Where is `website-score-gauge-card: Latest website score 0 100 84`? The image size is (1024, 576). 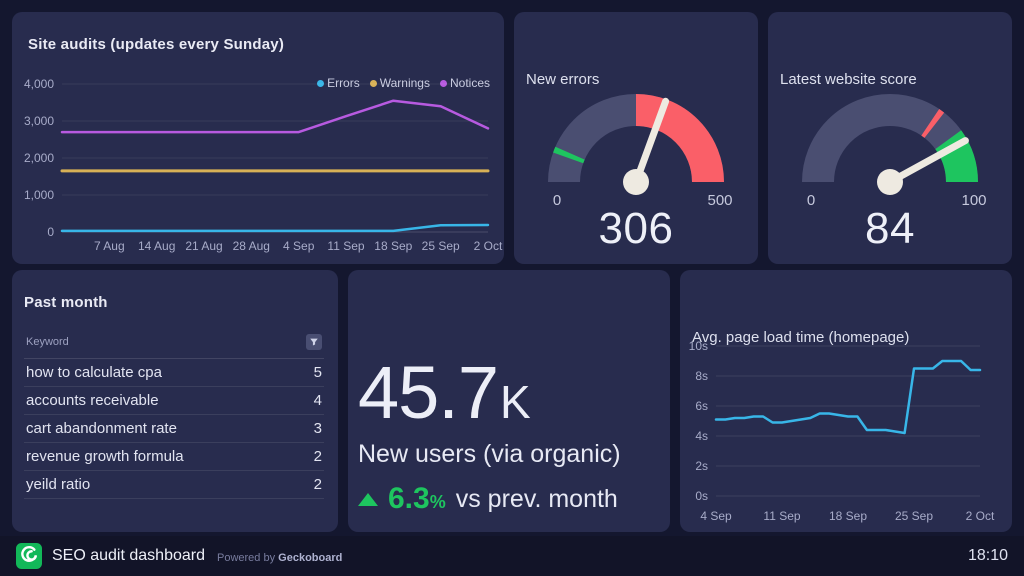 website-score-gauge-card: Latest website score 0 100 84 is located at coordinates (890, 138).